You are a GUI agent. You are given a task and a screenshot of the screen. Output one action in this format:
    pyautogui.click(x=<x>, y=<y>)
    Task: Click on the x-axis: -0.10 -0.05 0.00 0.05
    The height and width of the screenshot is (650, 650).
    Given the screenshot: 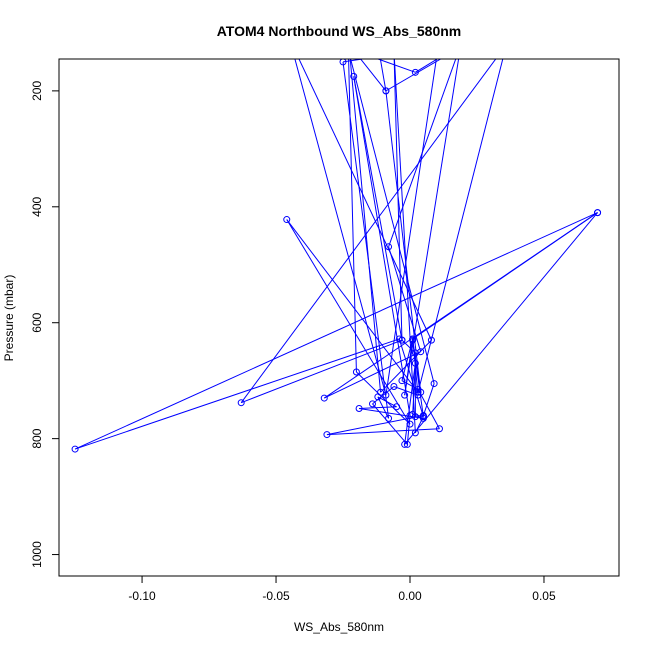 What is the action you would take?
    pyautogui.click(x=342, y=589)
    